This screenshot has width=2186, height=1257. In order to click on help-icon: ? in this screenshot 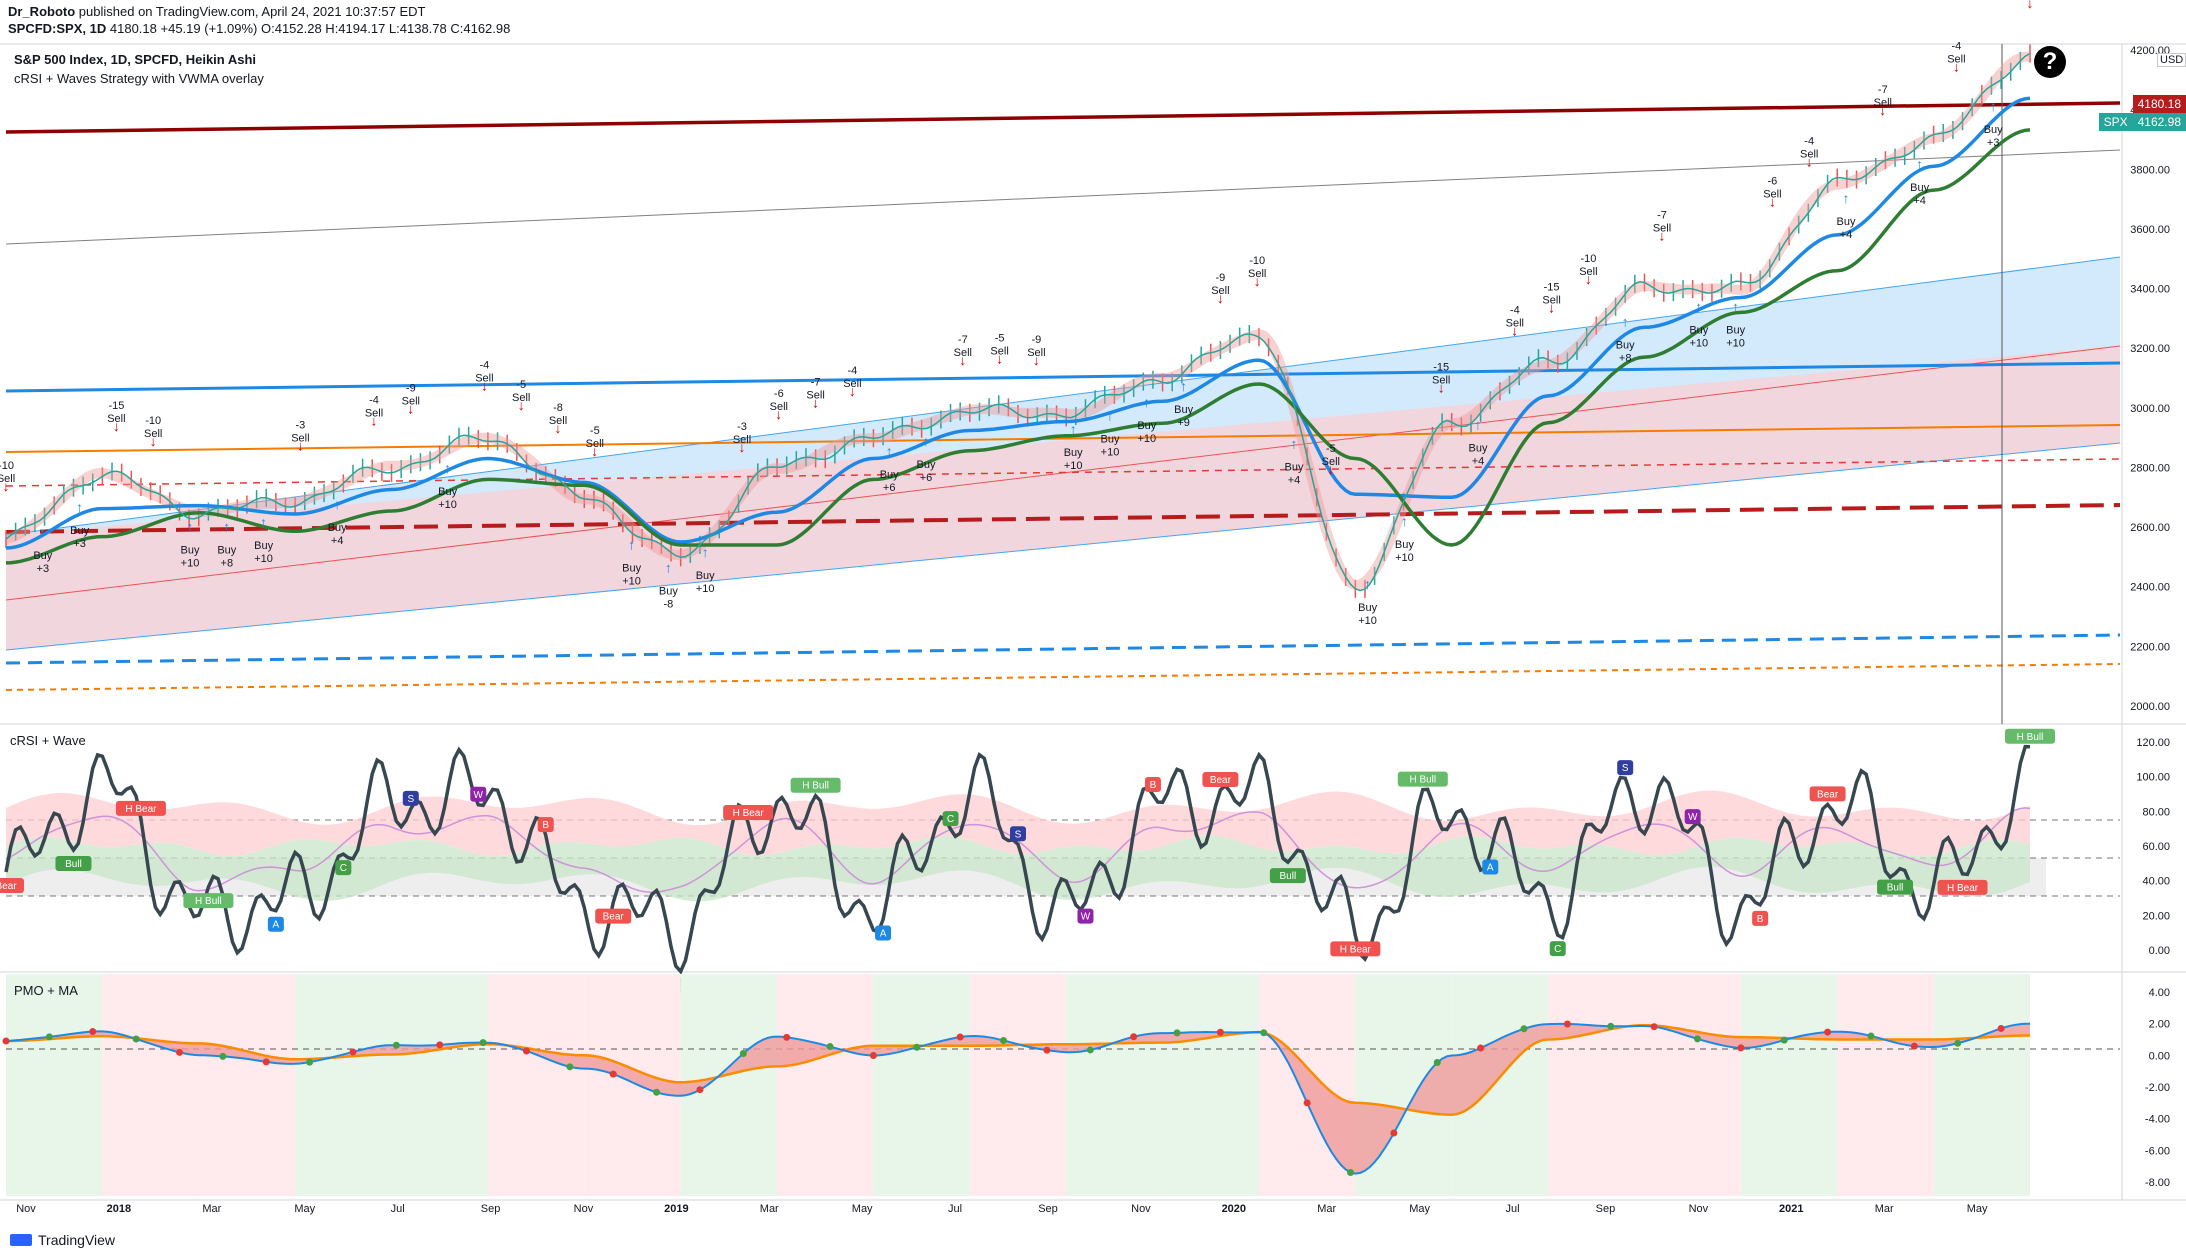, I will do `click(2050, 62)`.